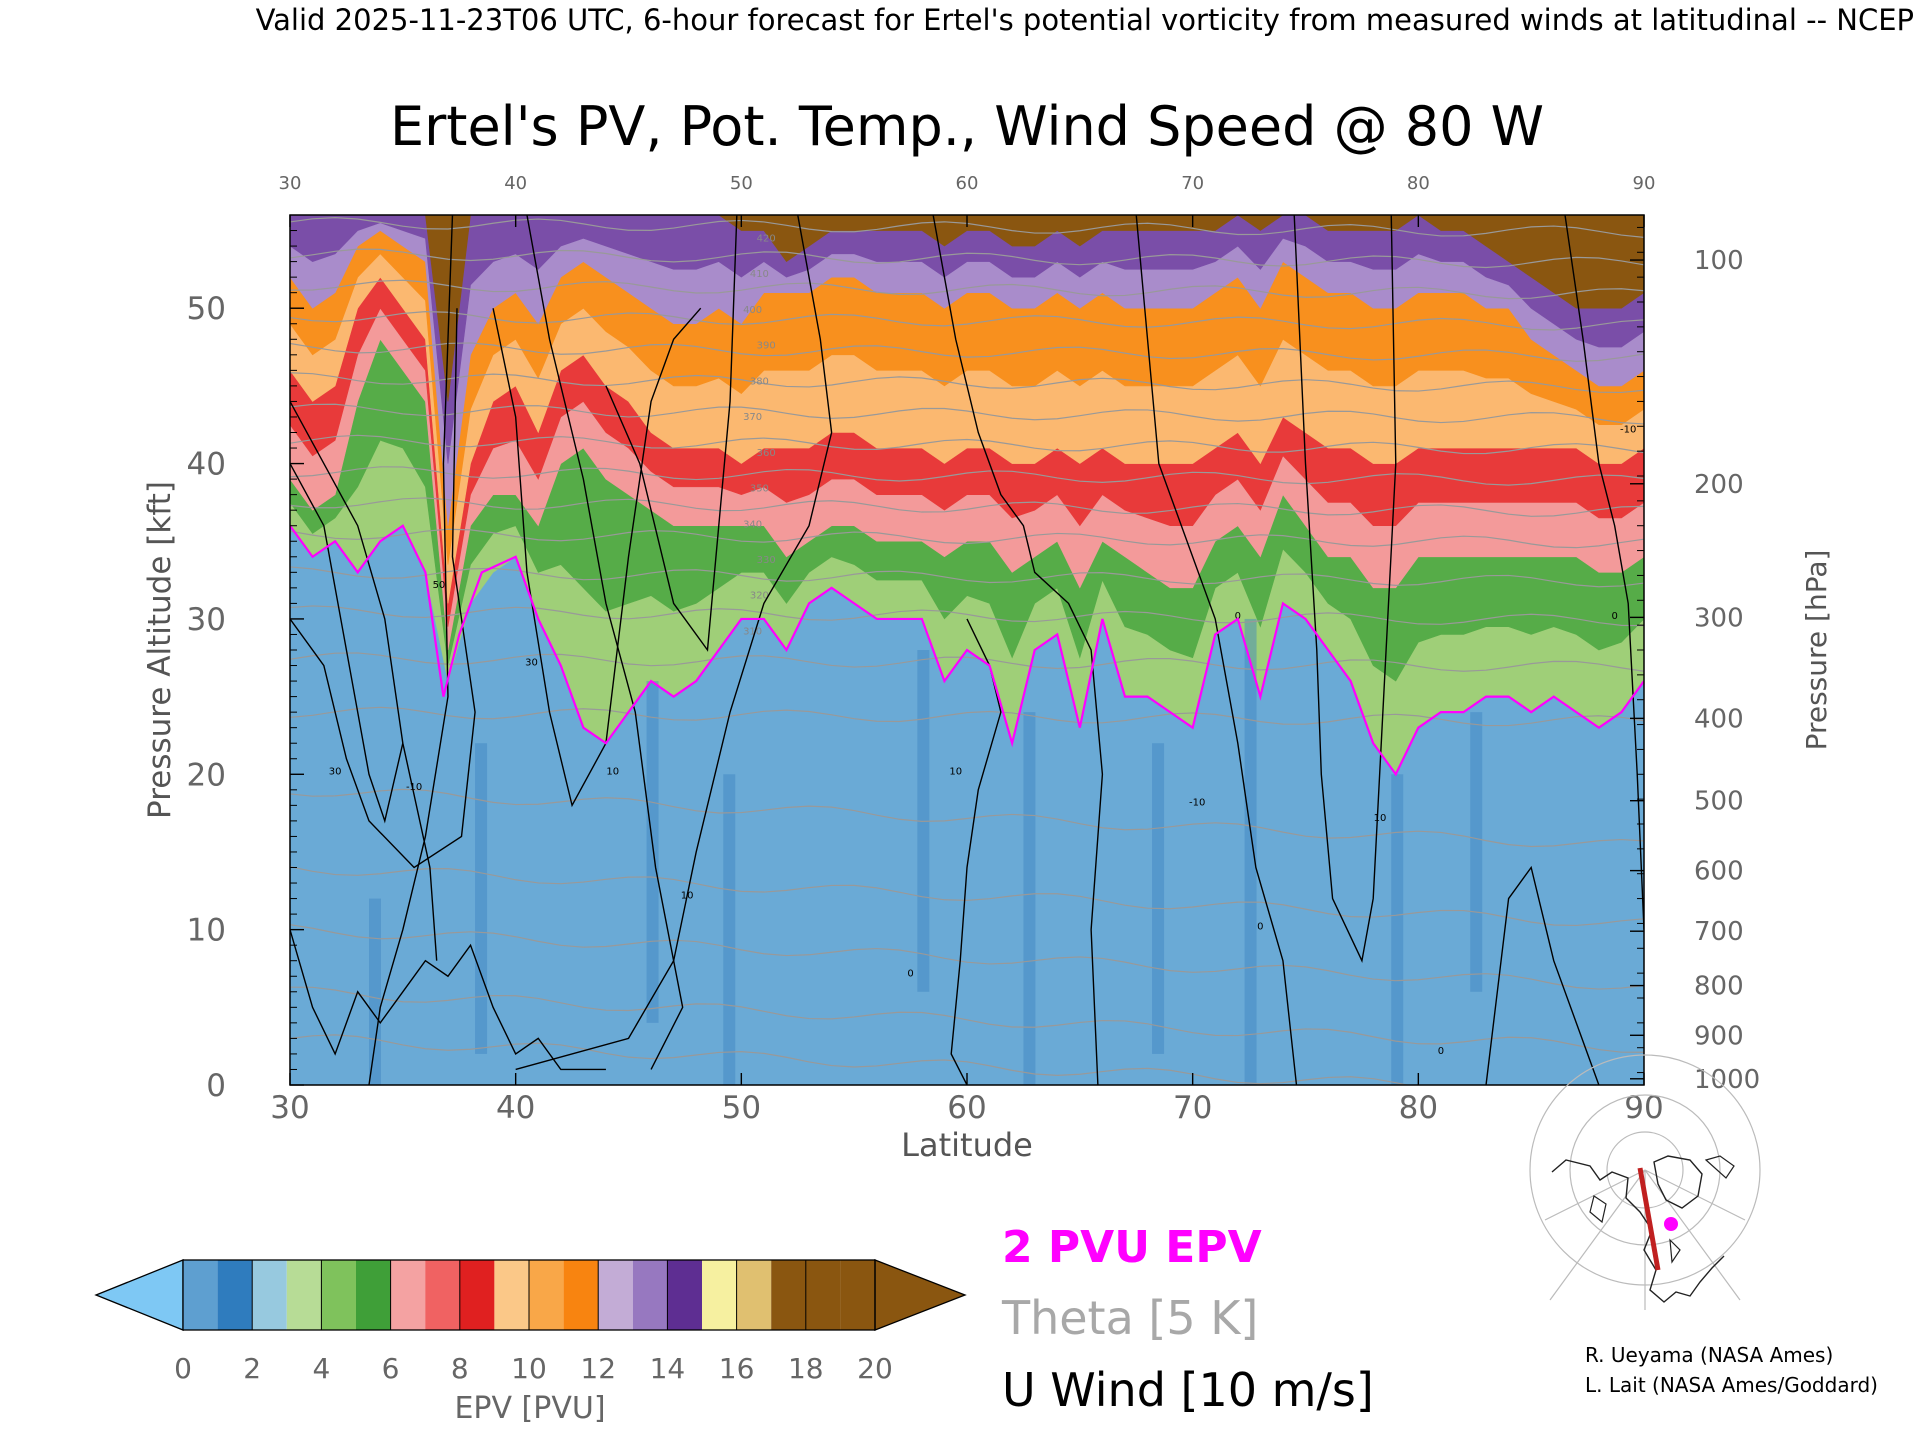 This screenshot has width=1920, height=1440. Describe the element at coordinates (529, 1408) in the screenshot. I see `colorbar-label: EPV [PVU]` at that location.